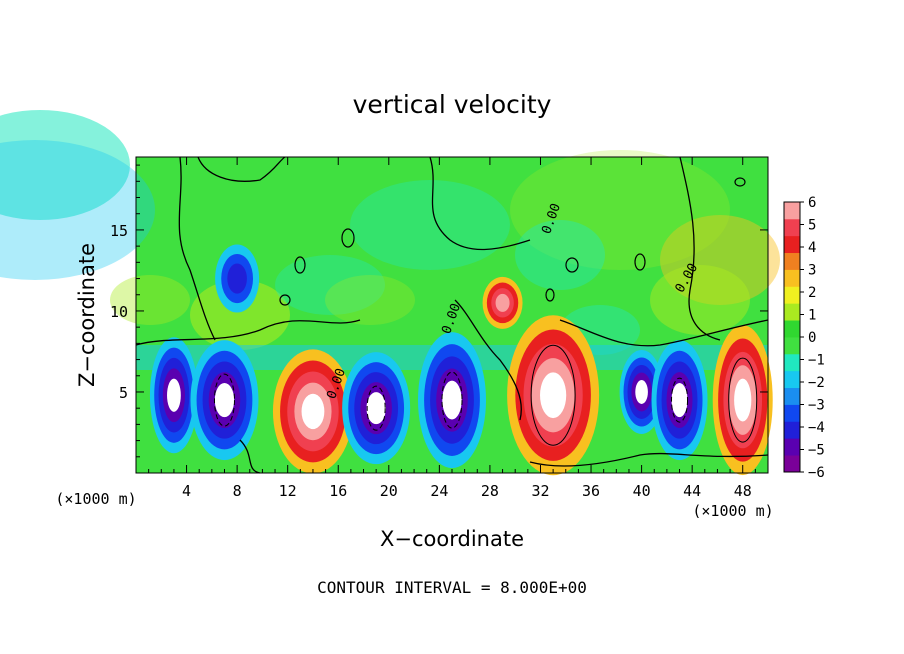 This screenshot has width=904, height=654. What do you see at coordinates (439, 491) in the screenshot?
I see `x-tick-label: 24` at bounding box center [439, 491].